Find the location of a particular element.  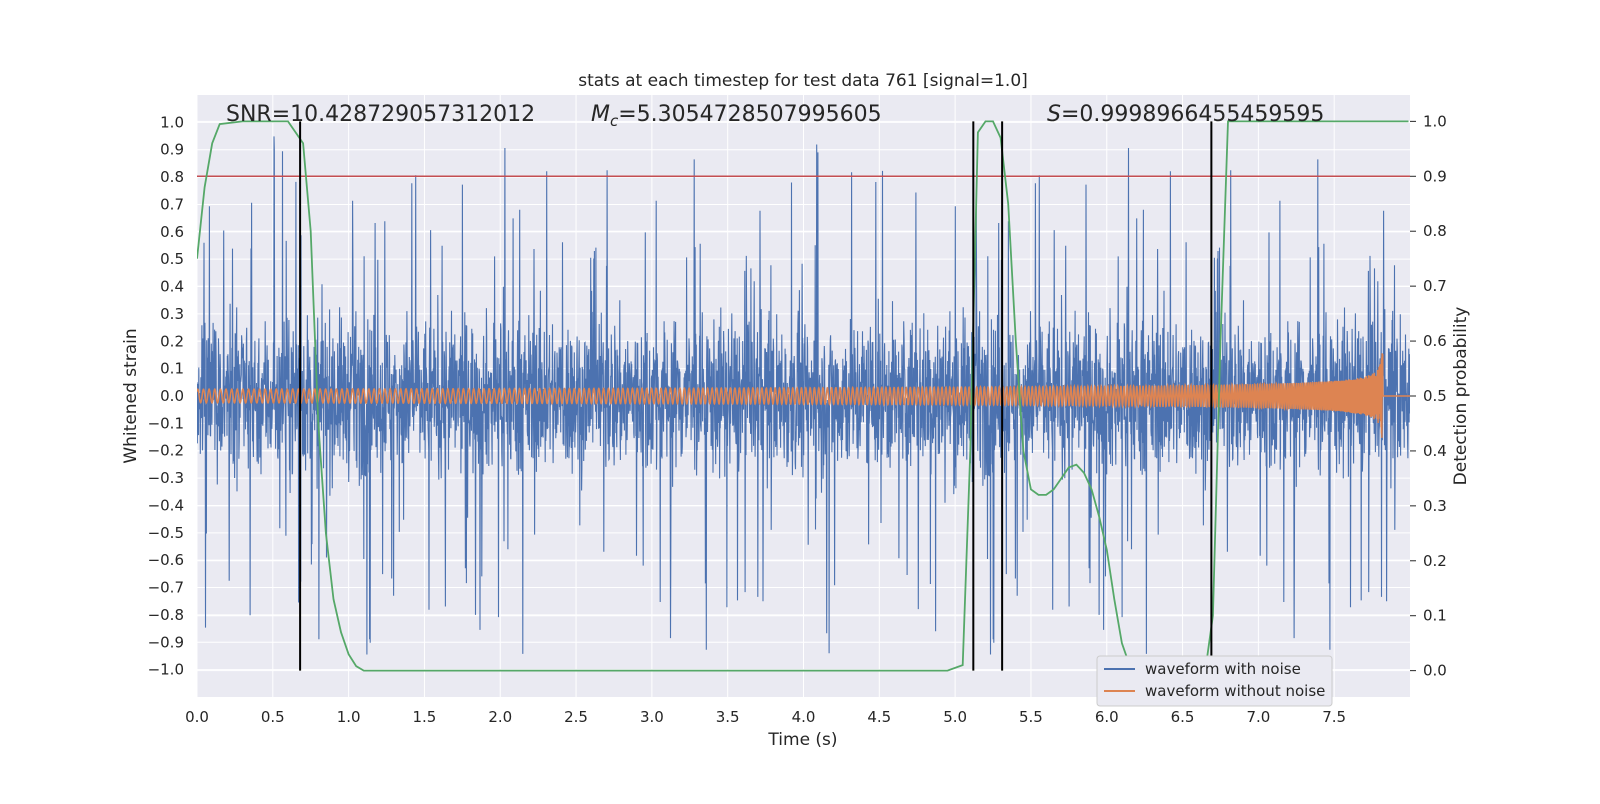

x-tick-label: 5.0 is located at coordinates (955, 717).